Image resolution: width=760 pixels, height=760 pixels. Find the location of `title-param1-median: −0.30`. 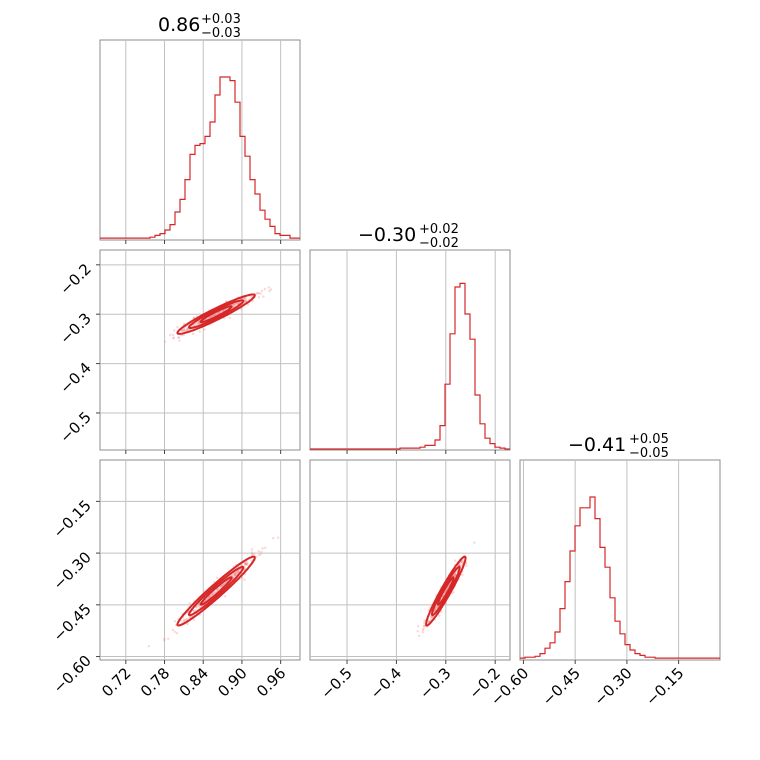

title-param1-median: −0.30 is located at coordinates (387, 235).